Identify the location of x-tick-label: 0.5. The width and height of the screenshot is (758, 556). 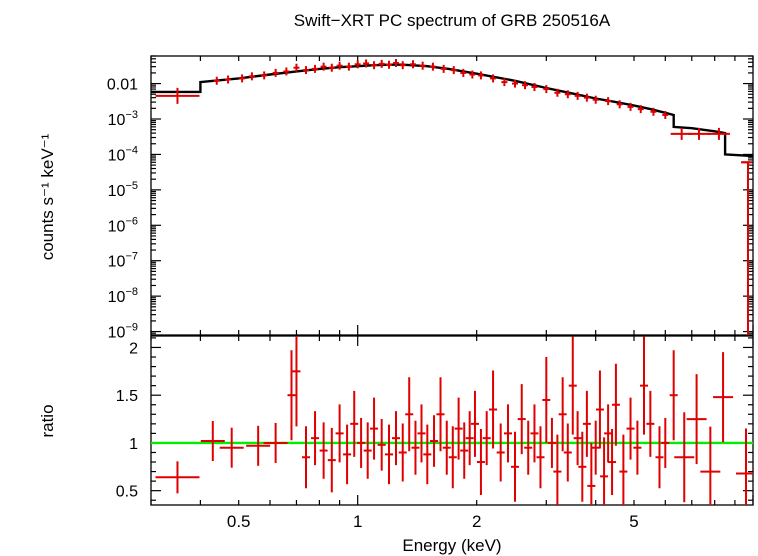
(239, 521).